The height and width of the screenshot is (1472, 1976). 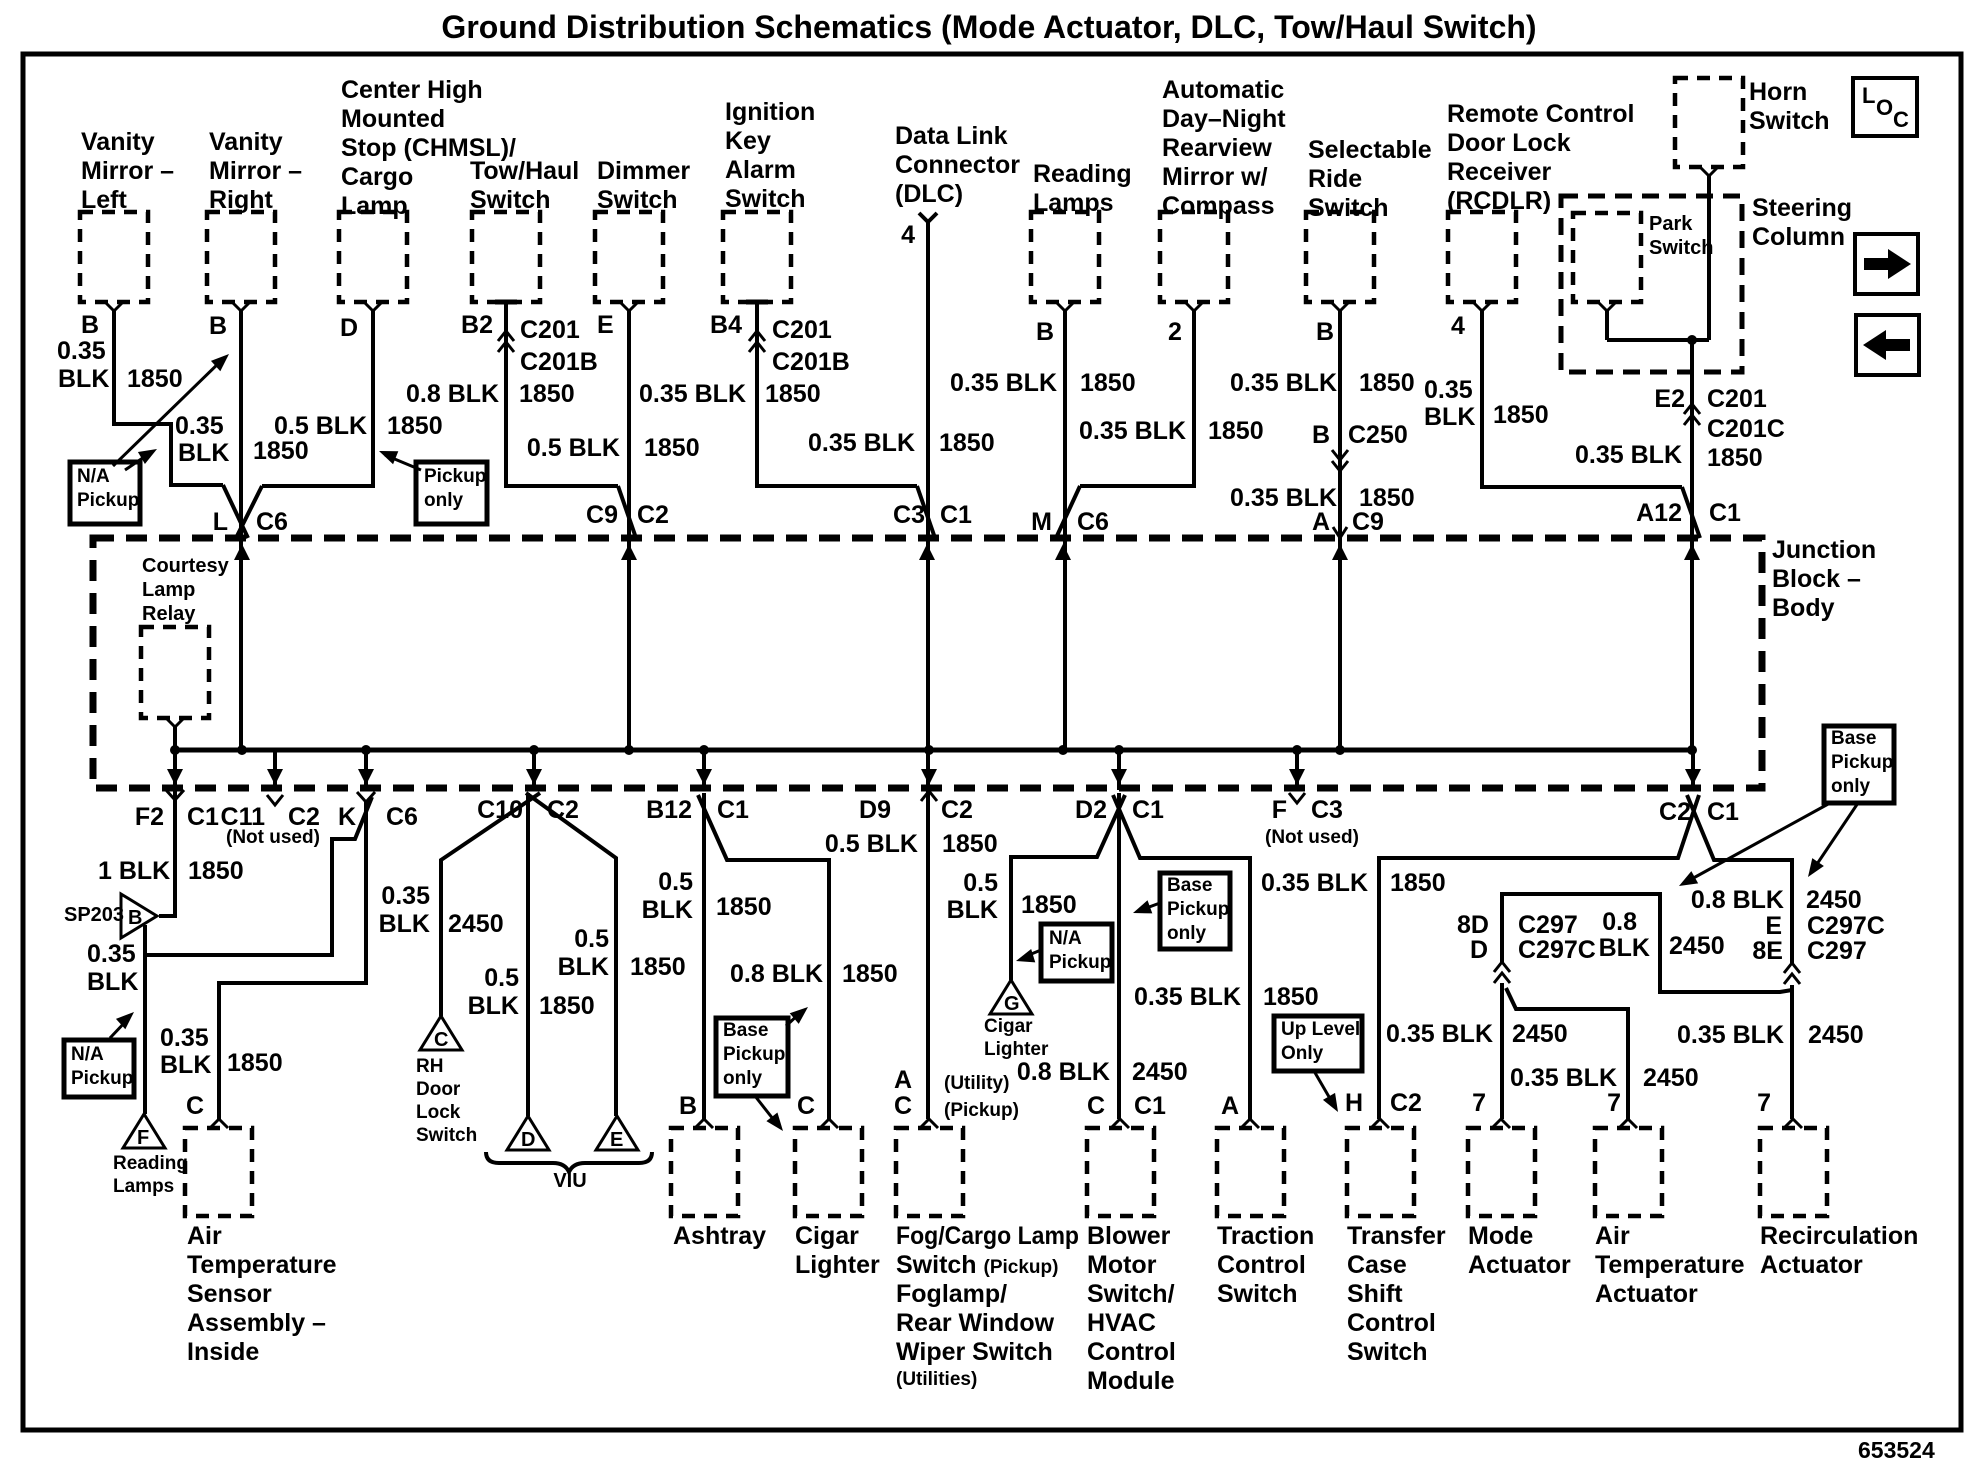 What do you see at coordinates (143, 1138) in the screenshot?
I see `svg-text: F` at bounding box center [143, 1138].